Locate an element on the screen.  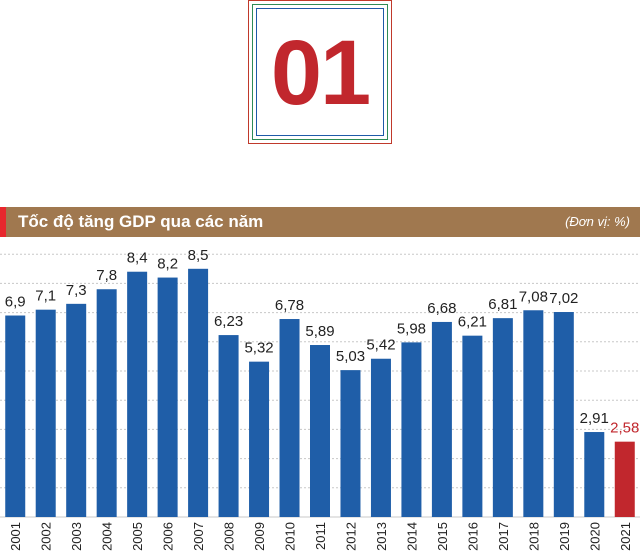
bar-2017 is located at coordinates (502, 417).